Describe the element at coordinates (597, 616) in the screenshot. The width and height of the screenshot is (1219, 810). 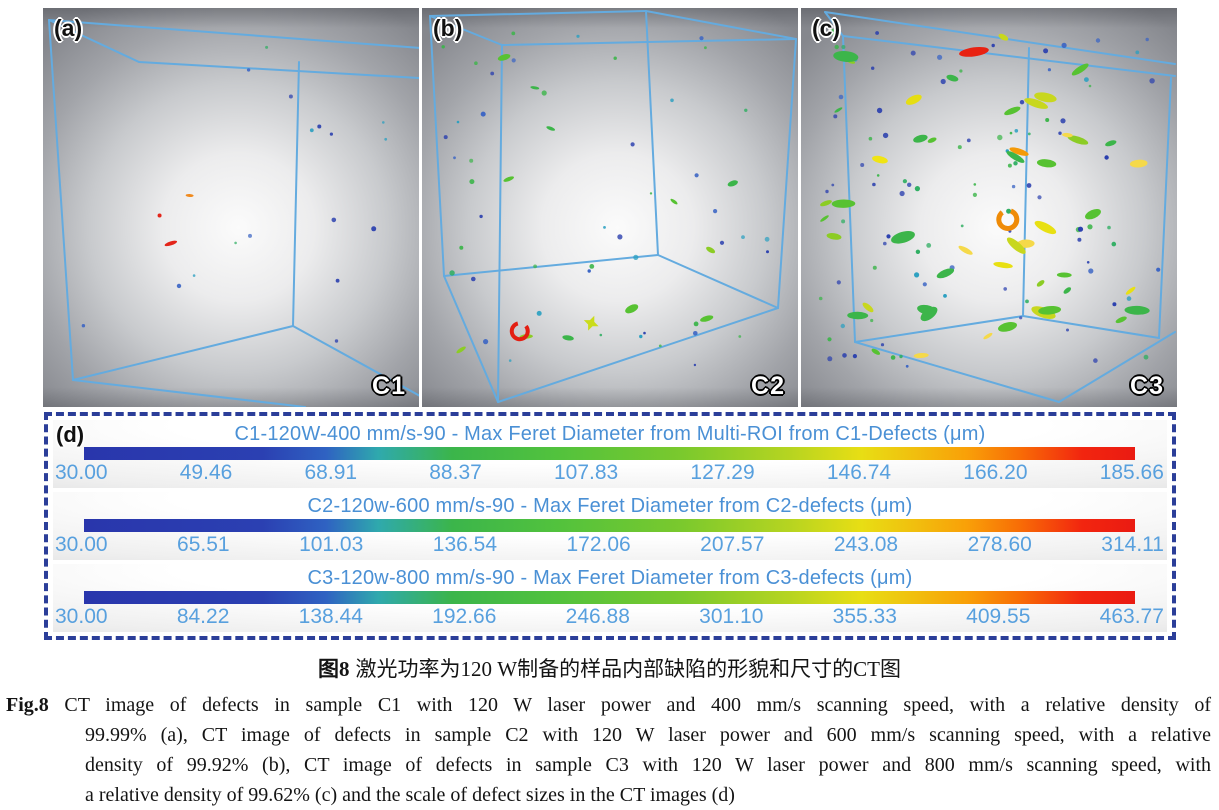
I see `scale-tick: 246.88` at that location.